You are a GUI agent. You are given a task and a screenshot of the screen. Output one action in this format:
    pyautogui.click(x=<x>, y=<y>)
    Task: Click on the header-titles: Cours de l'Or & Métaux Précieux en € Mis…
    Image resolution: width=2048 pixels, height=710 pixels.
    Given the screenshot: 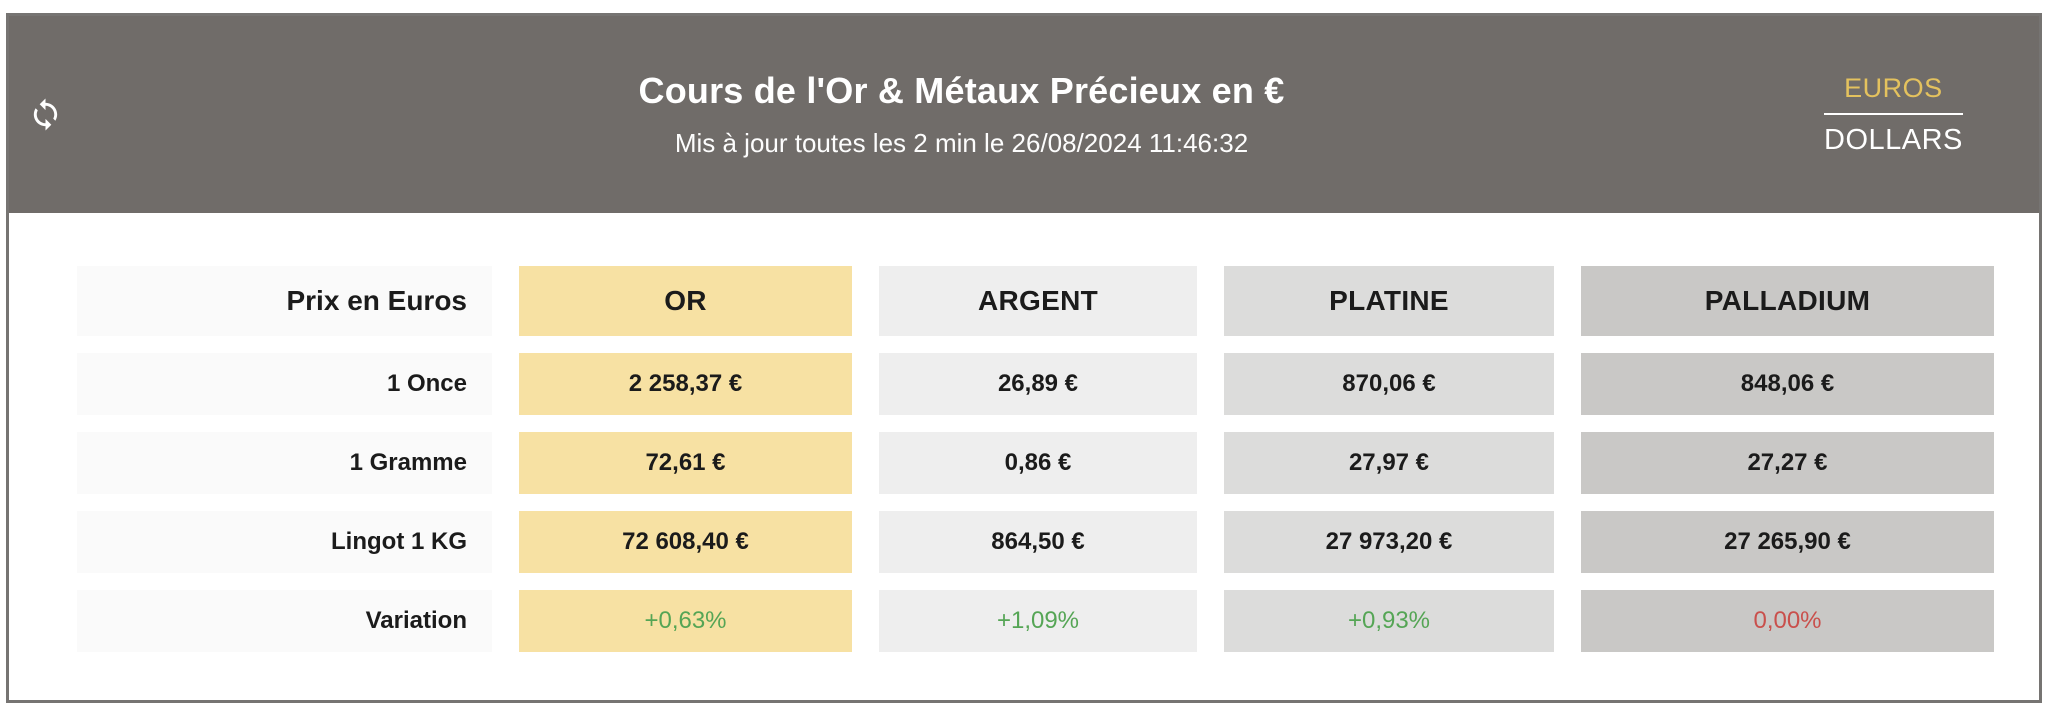 What is the action you would take?
    pyautogui.click(x=961, y=114)
    